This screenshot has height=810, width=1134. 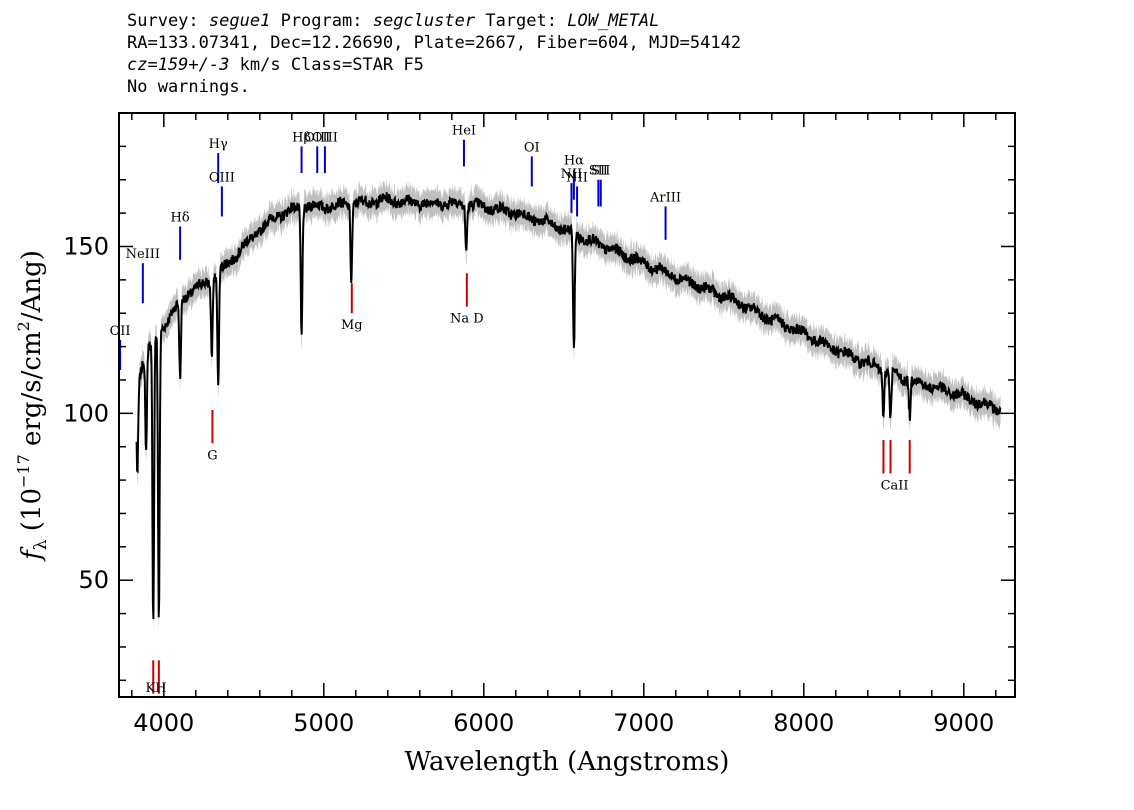 I want to click on y-axis-title: fλ (10−17 erg/s/cm2/Ang), so click(x=32, y=406).